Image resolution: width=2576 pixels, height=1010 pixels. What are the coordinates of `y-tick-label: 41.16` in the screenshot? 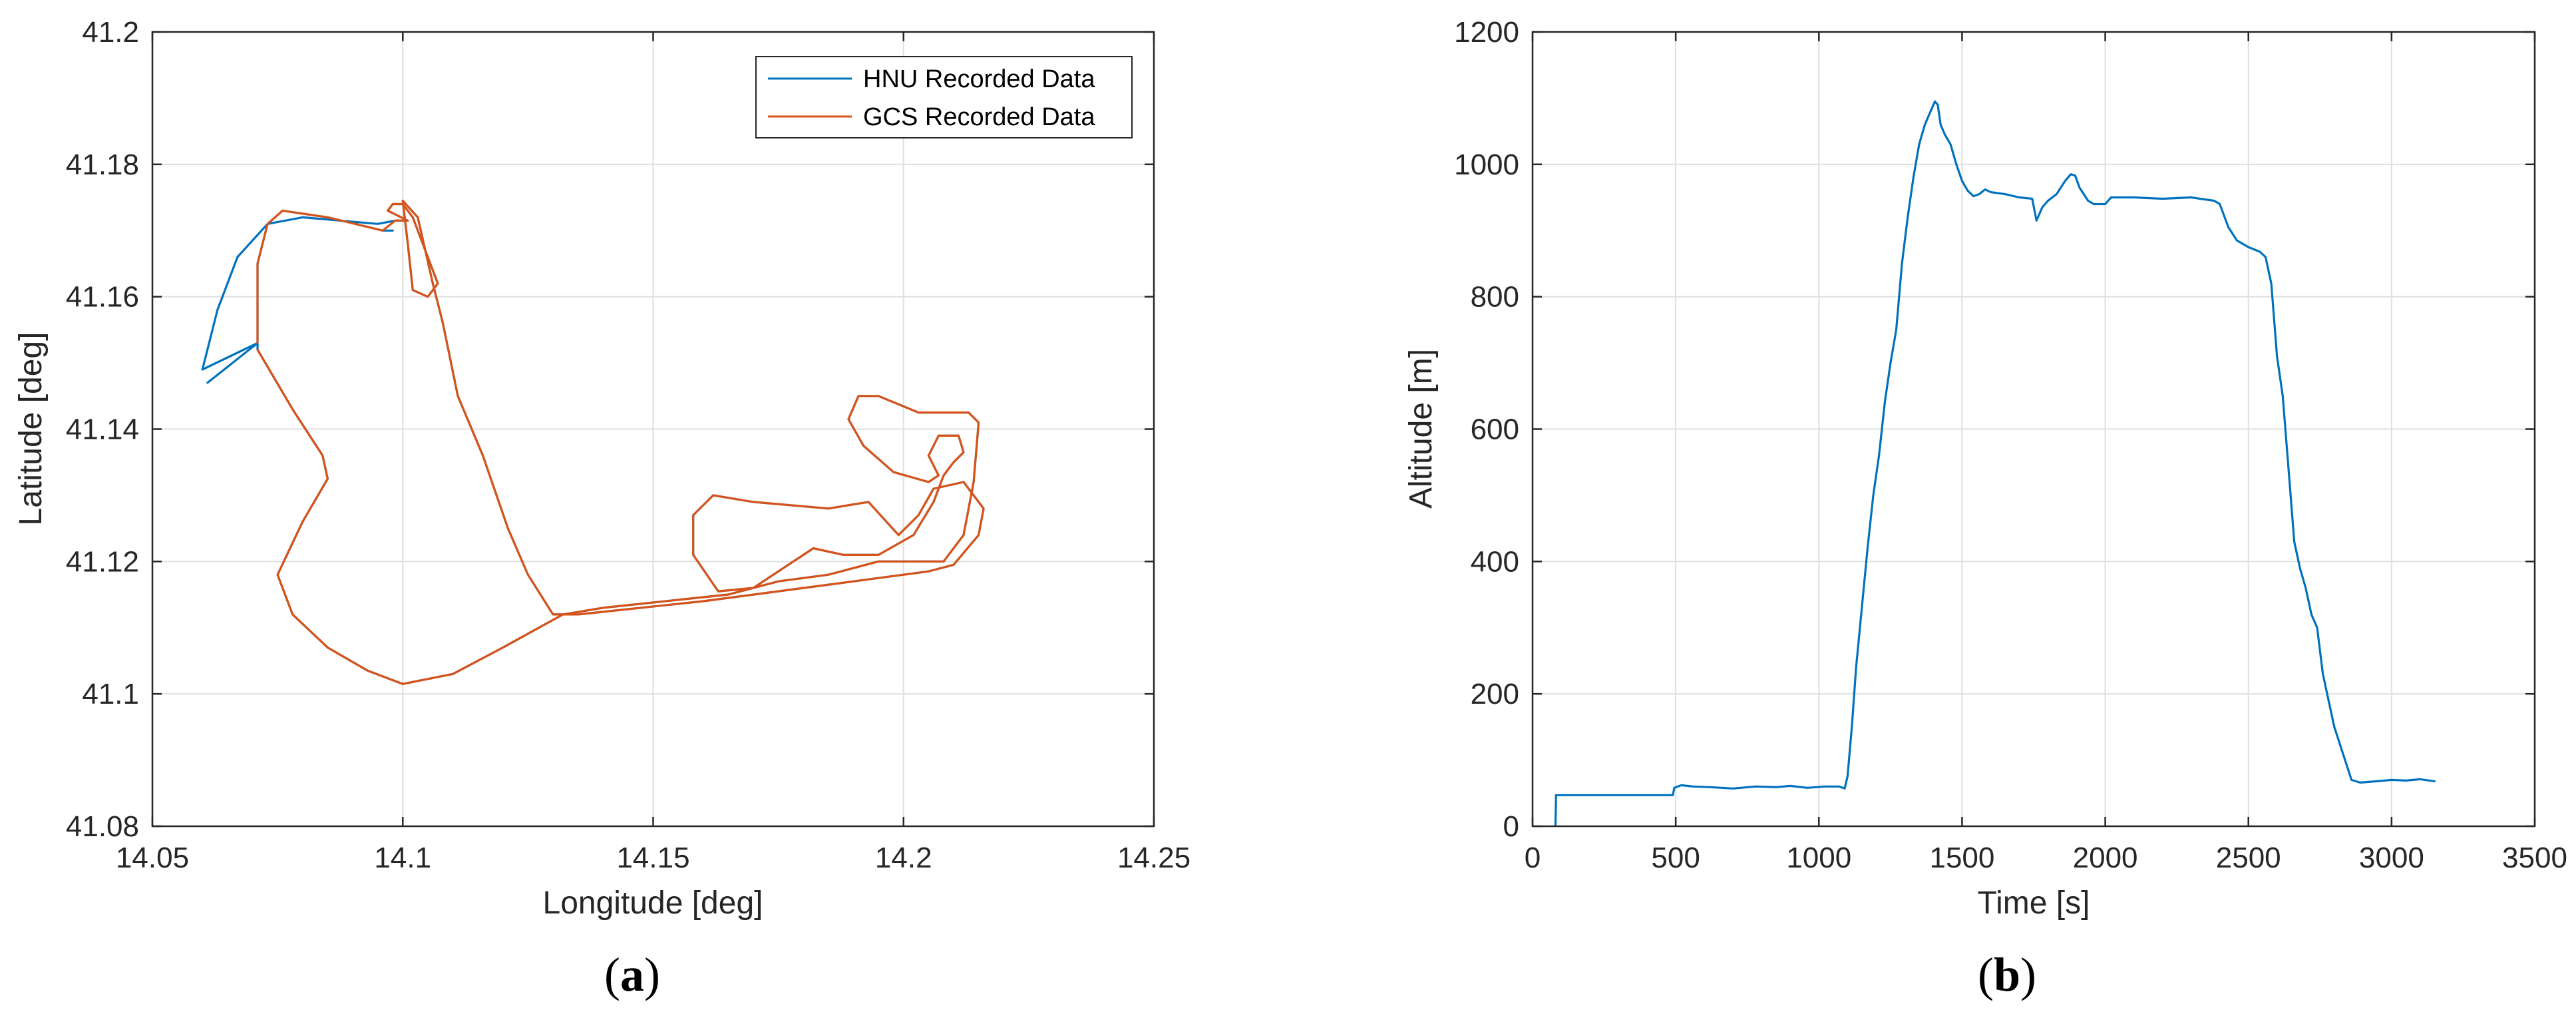 It's located at (102, 297).